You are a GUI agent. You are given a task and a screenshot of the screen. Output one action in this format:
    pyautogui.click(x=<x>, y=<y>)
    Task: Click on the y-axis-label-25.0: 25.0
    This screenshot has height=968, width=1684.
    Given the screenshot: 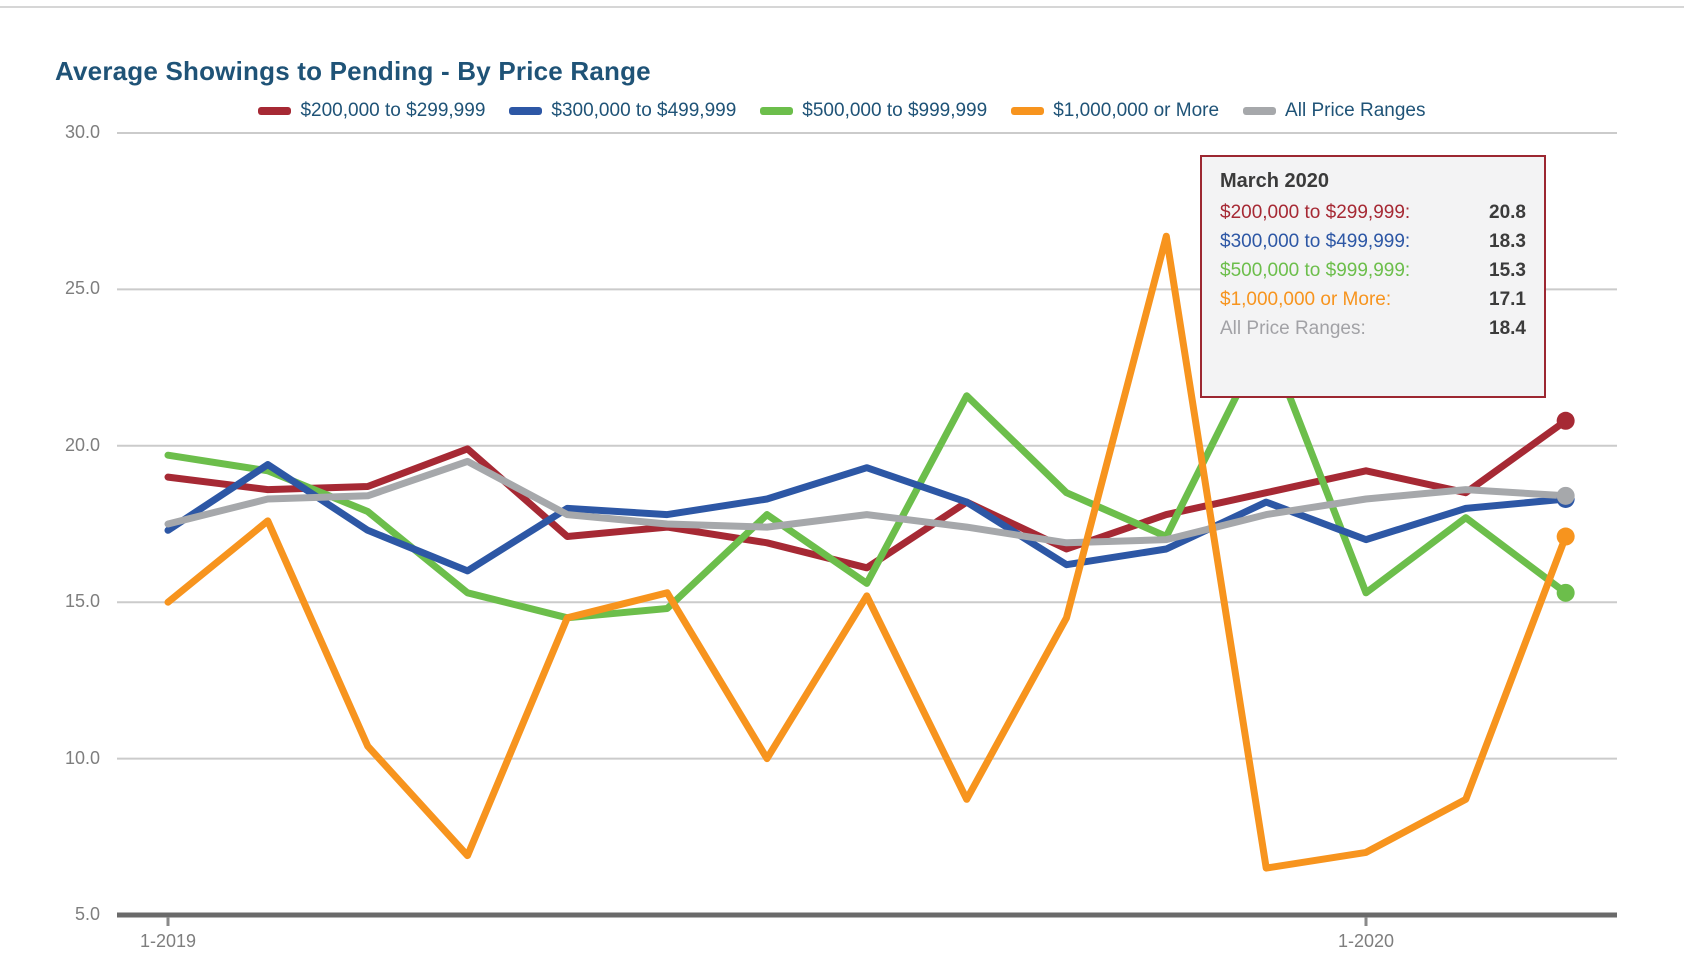 What is the action you would take?
    pyautogui.click(x=82, y=288)
    